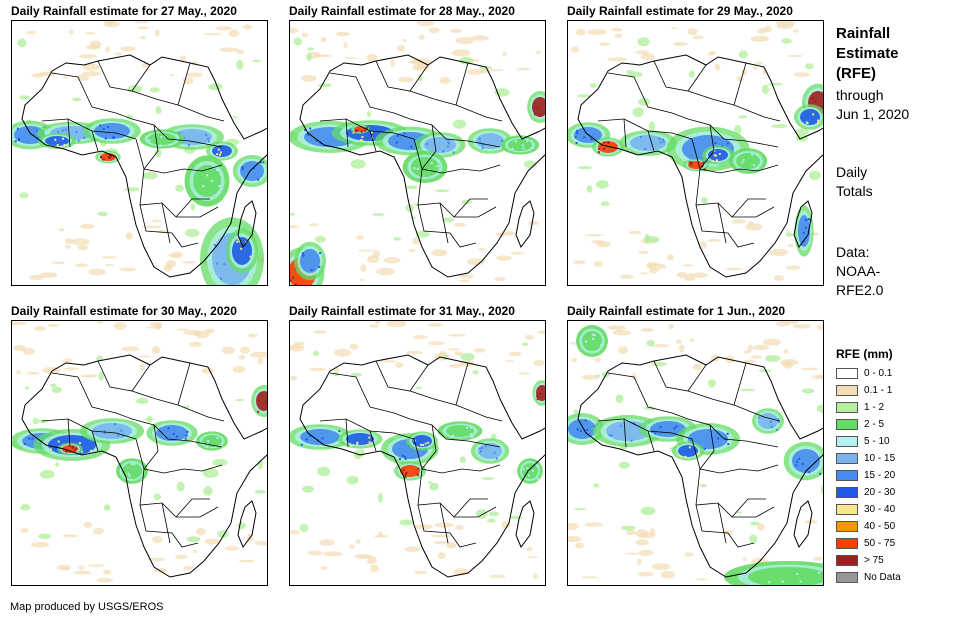 The image size is (967, 626). Describe the element at coordinates (863, 441) in the screenshot. I see `legend-item: 5 - 10` at that location.